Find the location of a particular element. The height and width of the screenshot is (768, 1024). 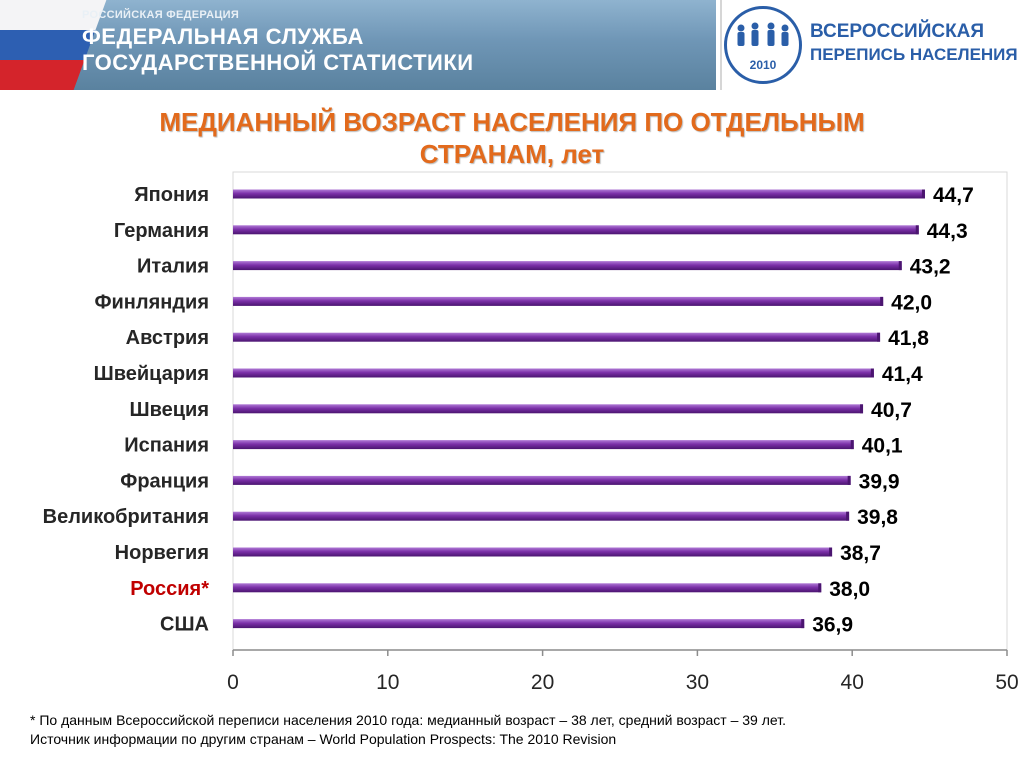

value-label: 38,7 is located at coordinates (860, 553).